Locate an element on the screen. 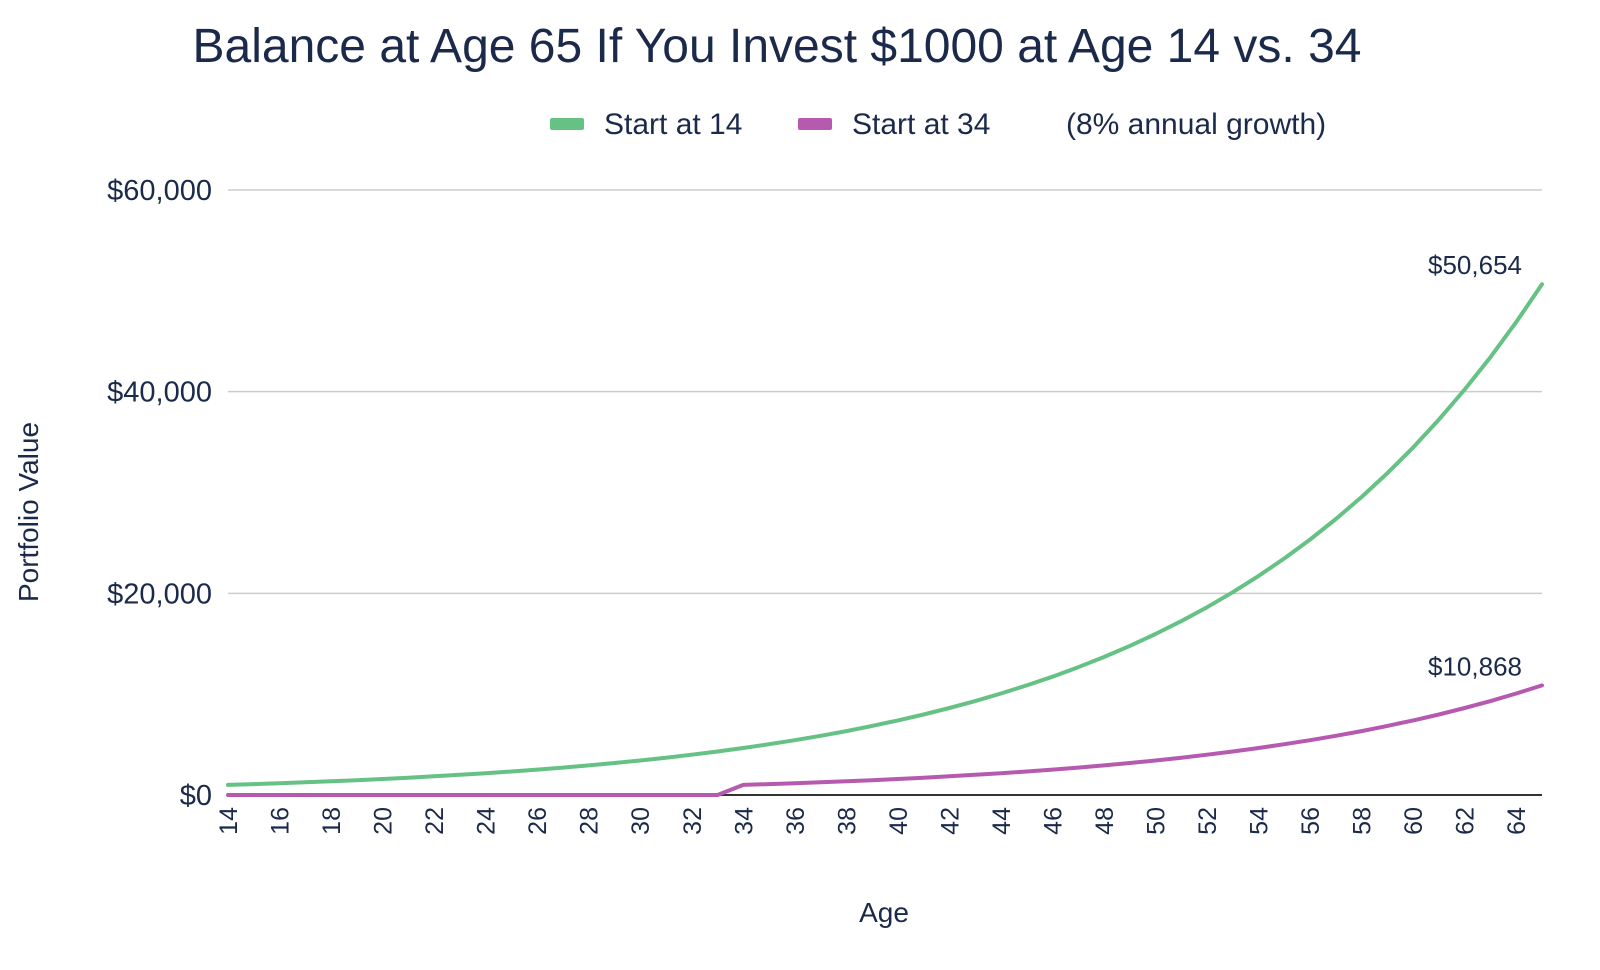 This screenshot has height=970, width=1600. x-tick-label: 42 is located at coordinates (950, 821).